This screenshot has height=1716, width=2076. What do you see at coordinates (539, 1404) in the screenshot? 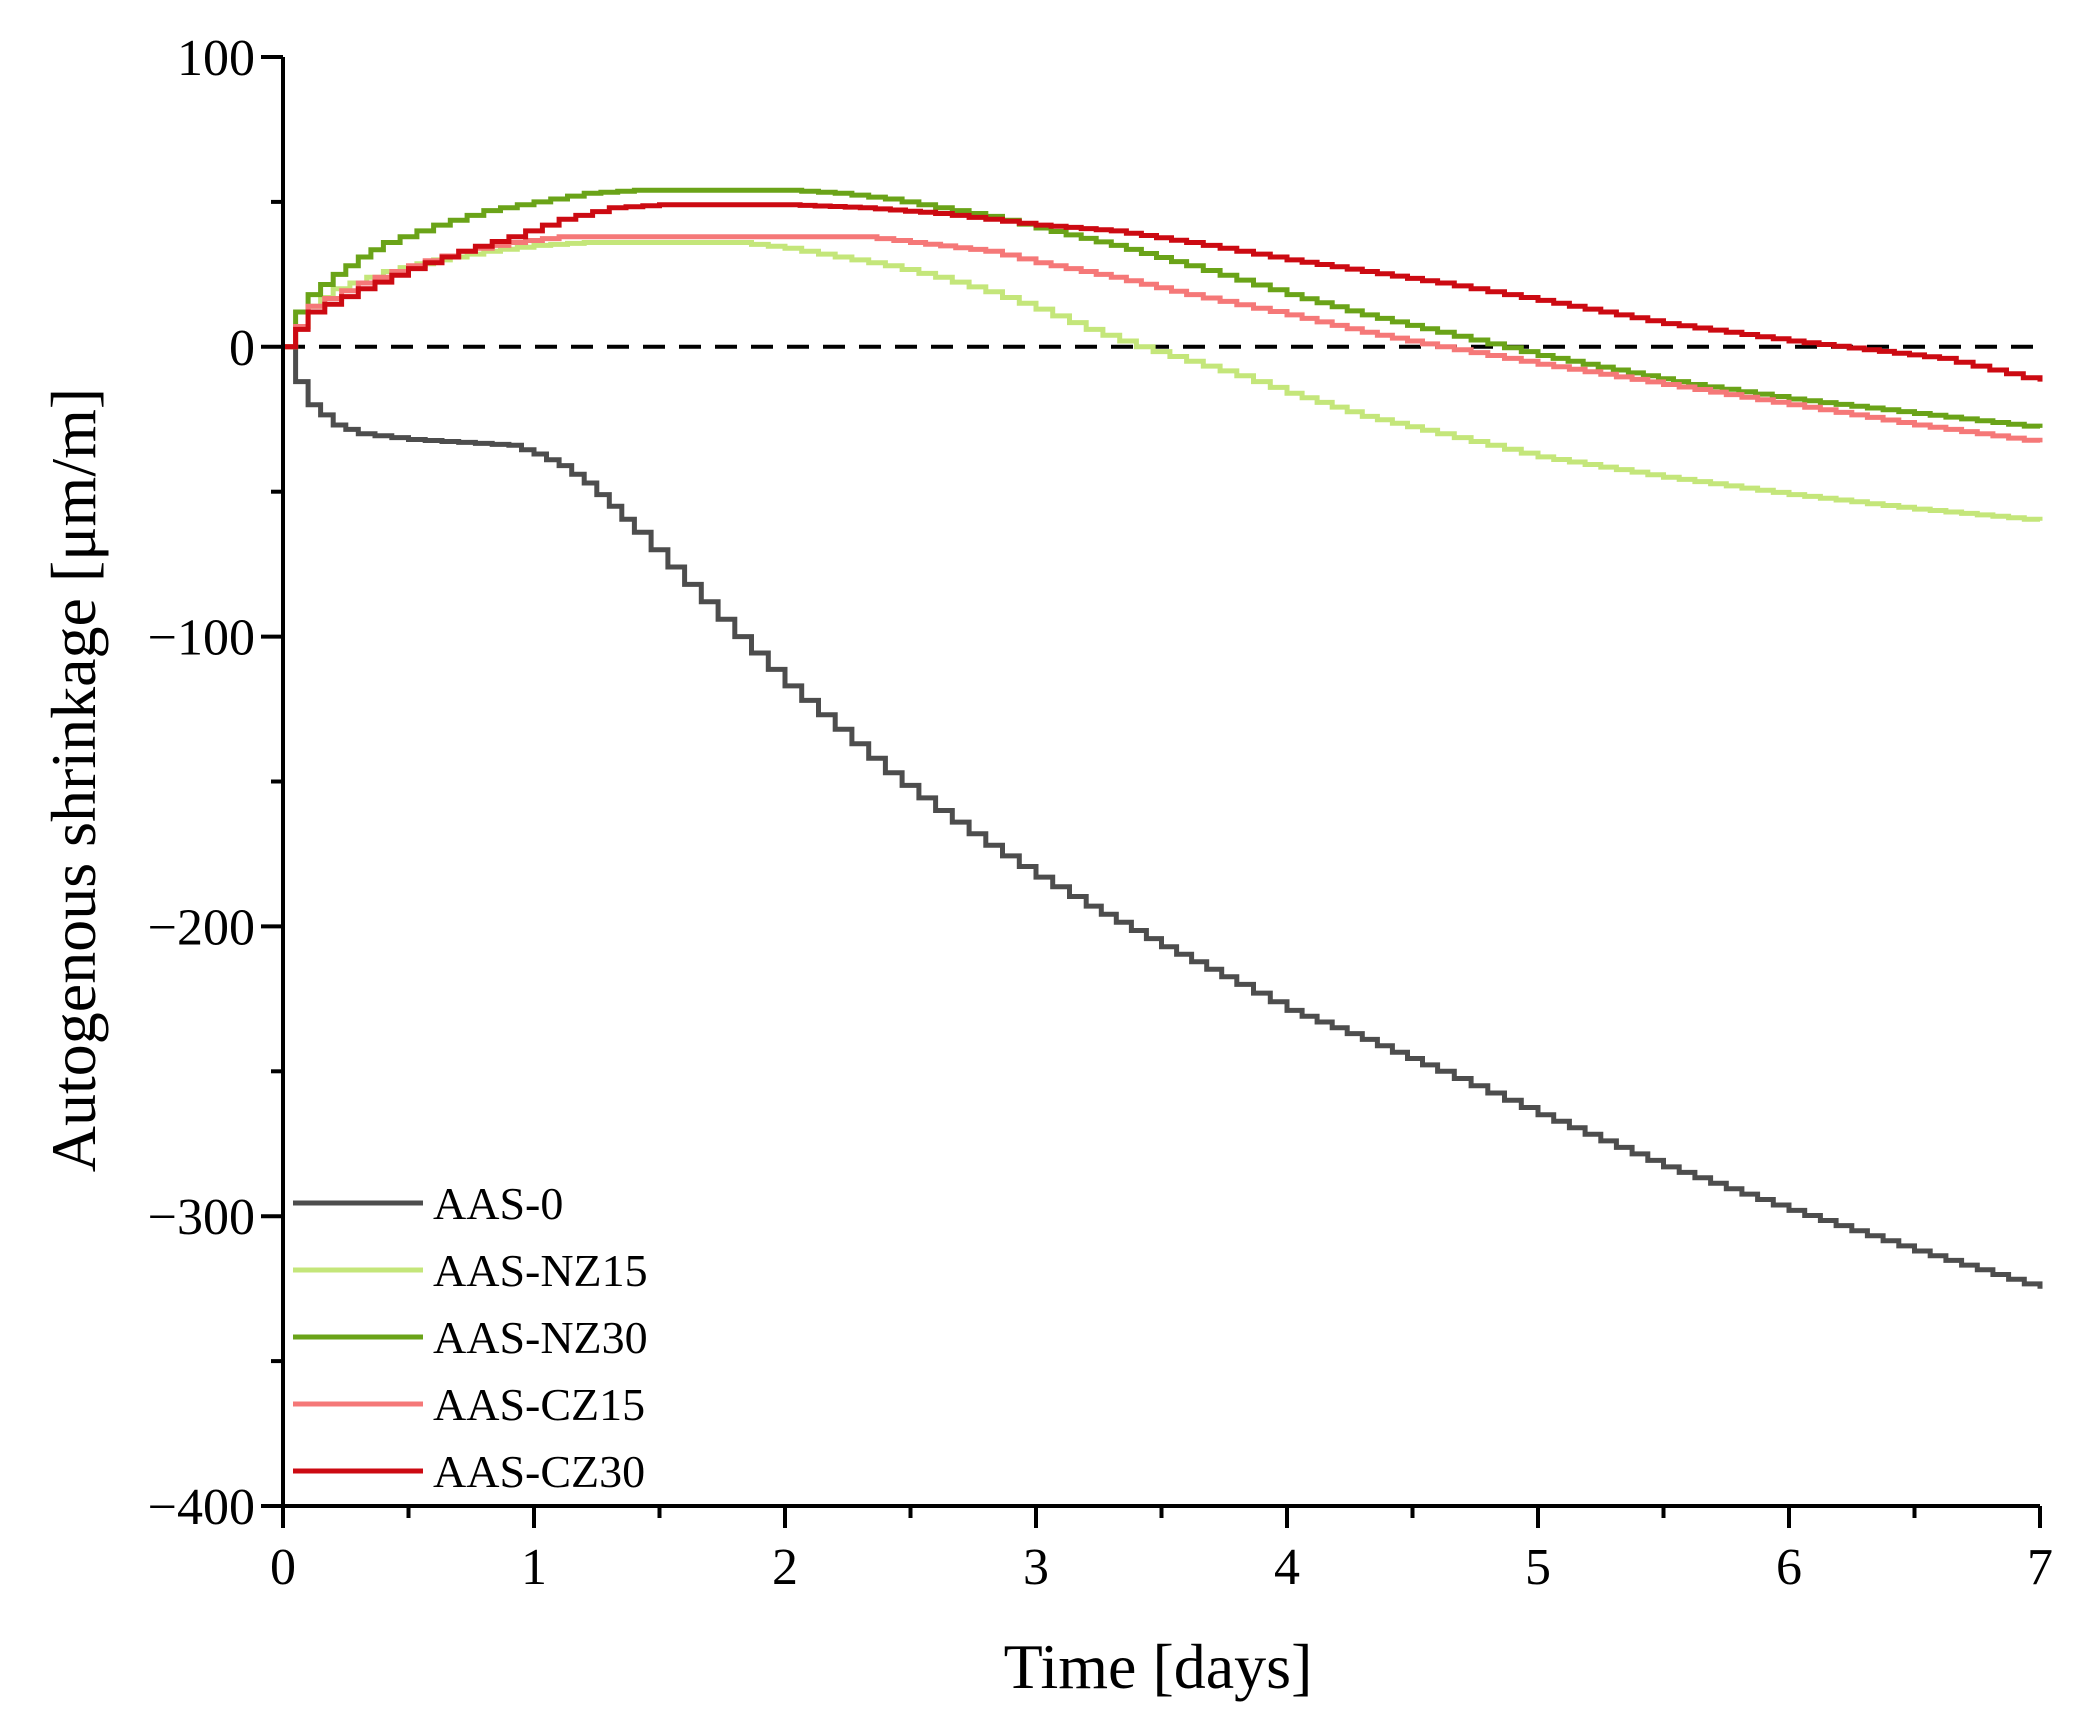
I see `legend-label-aas-cz15: AAS-CZ15` at bounding box center [539, 1404].